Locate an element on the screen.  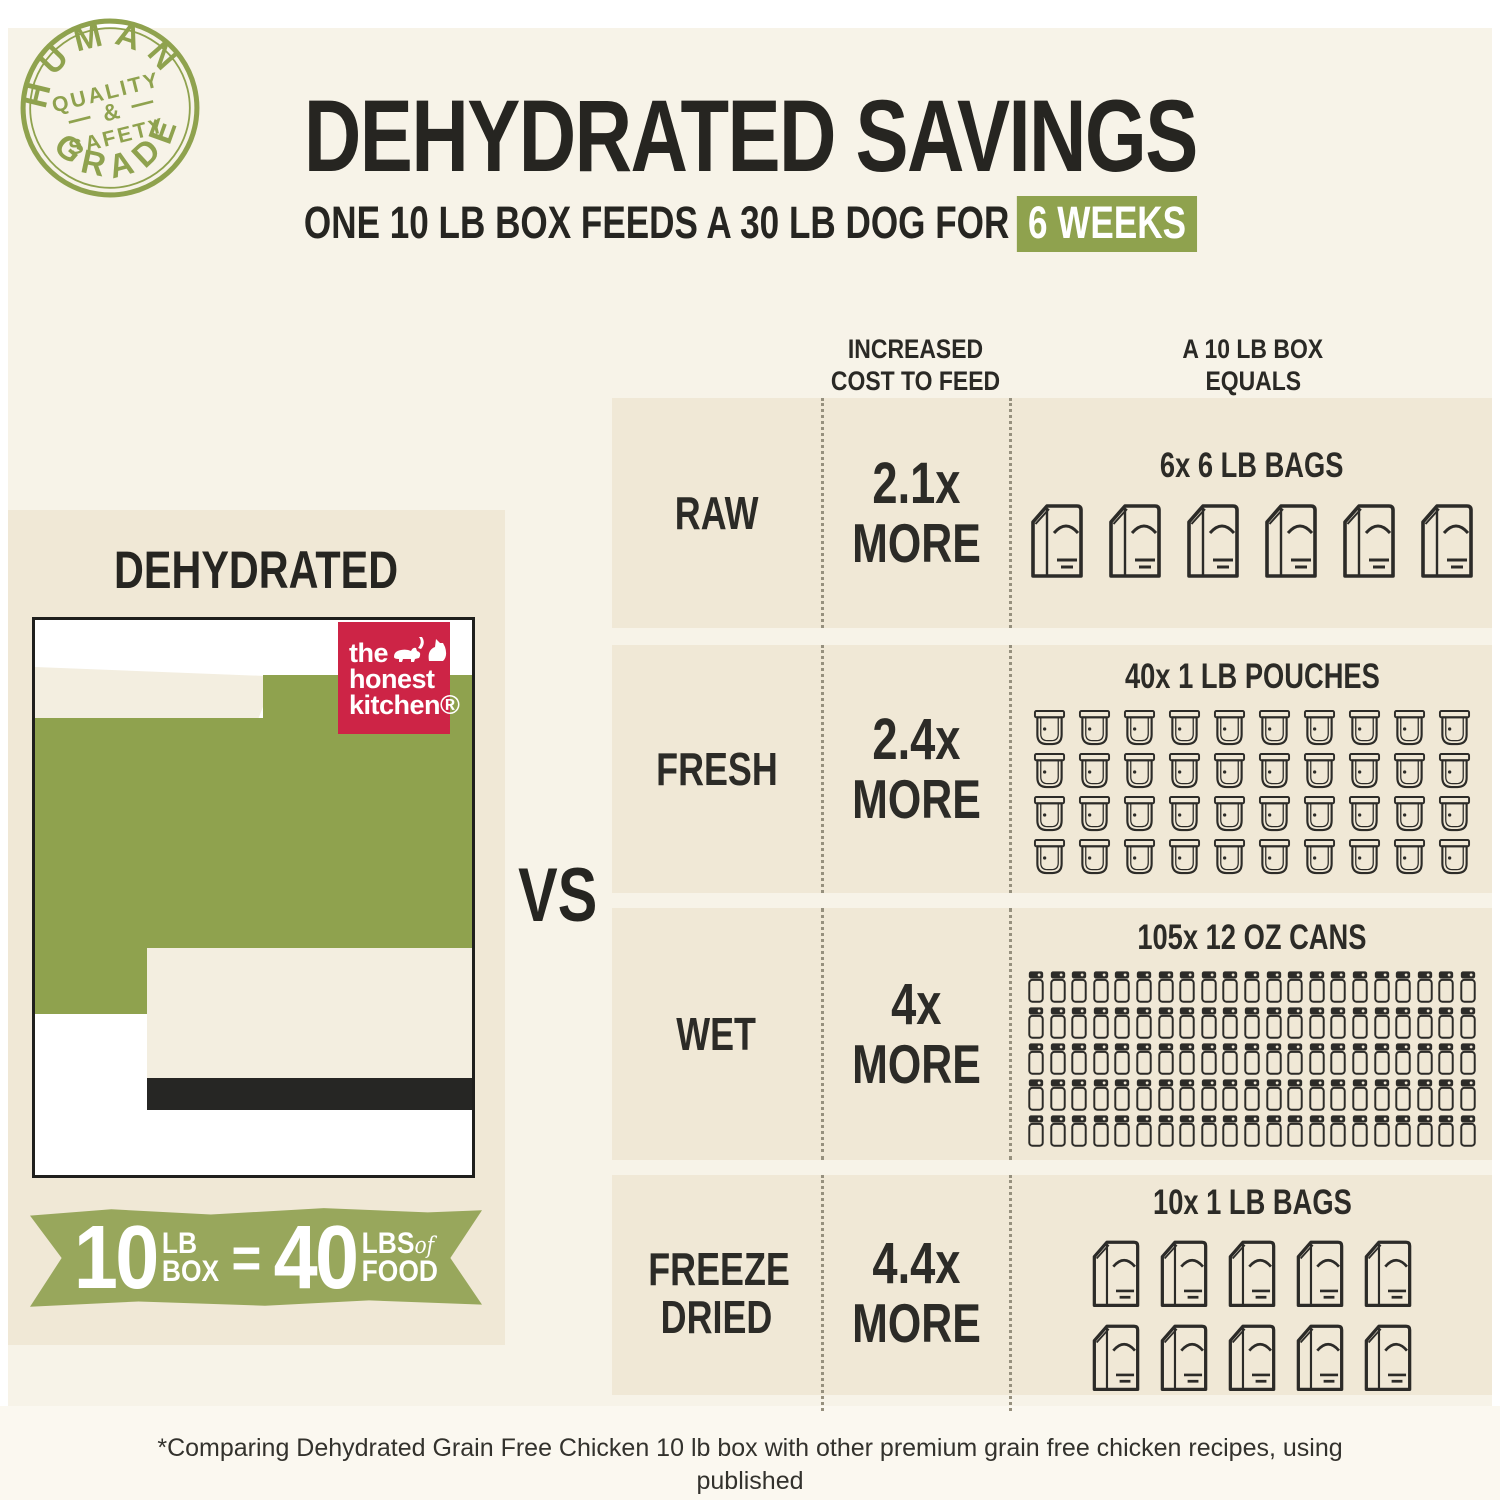
ribbon-unit-lbs: LBS is located at coordinates (388, 1243).